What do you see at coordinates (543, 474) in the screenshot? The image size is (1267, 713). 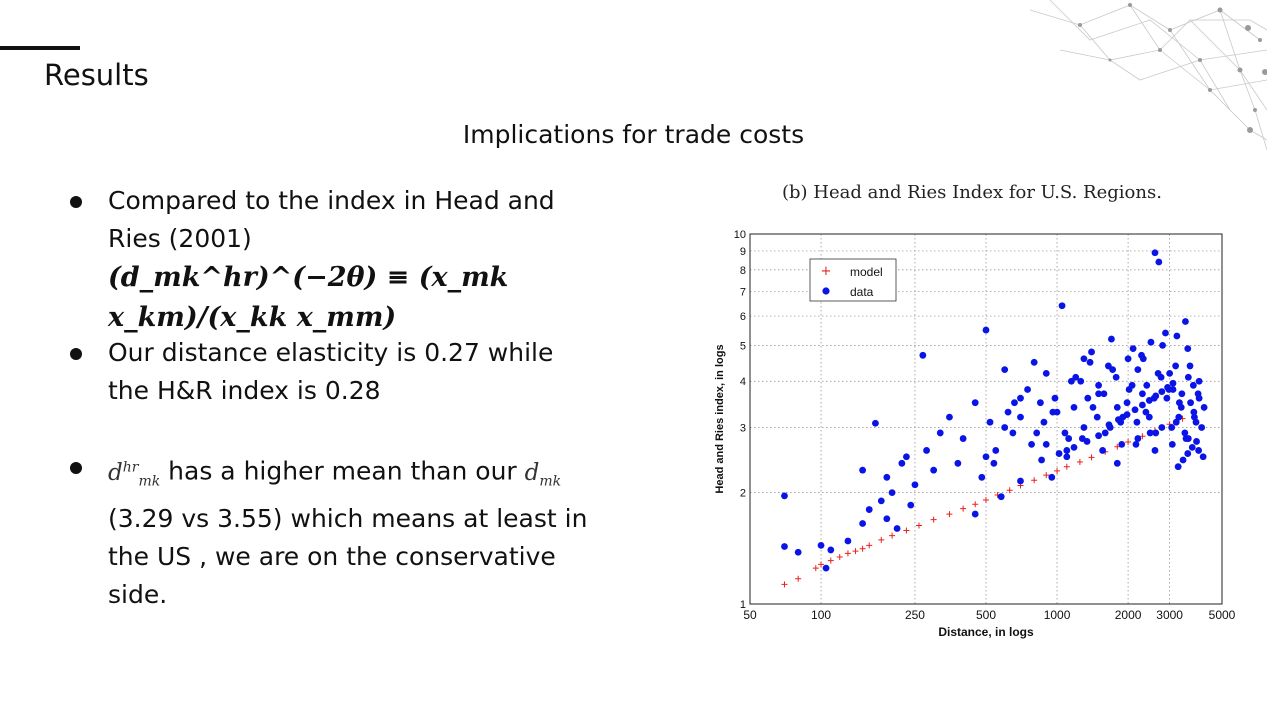 I see `d-mk-symbol: dmk` at bounding box center [543, 474].